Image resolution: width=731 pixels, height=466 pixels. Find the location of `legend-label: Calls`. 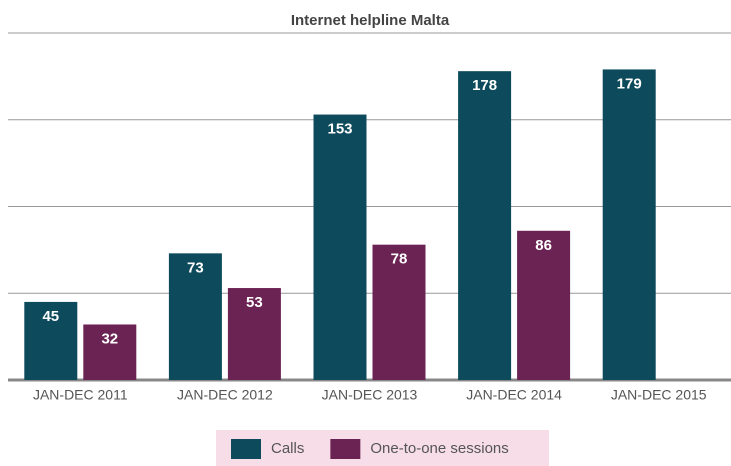

legend-label: Calls is located at coordinates (287, 448).